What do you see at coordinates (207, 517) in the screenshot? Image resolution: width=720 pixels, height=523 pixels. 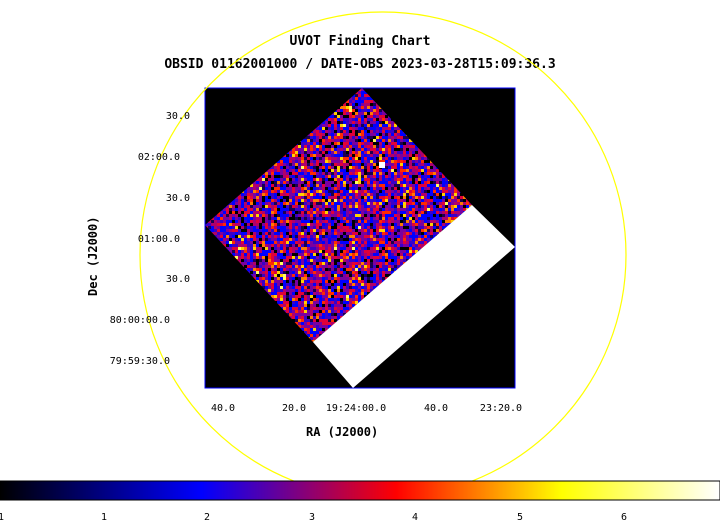 I see `colorbar-tick-label: 2` at bounding box center [207, 517].